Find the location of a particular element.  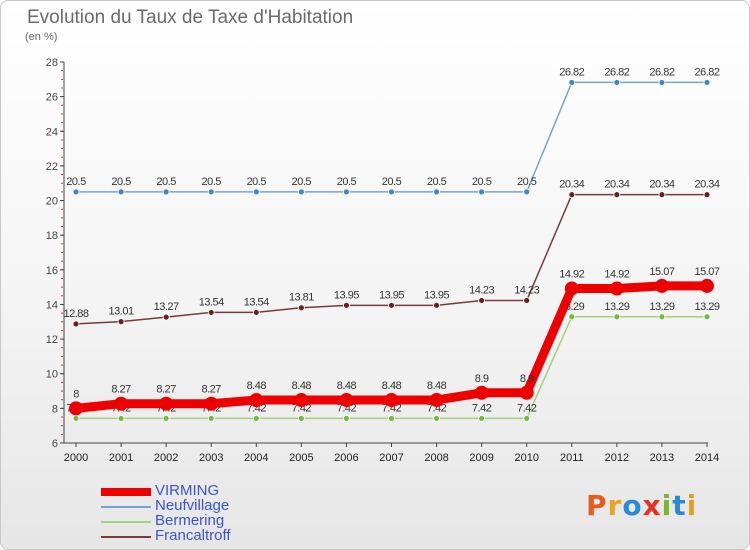

data-label-francaltroff: 13.01 is located at coordinates (121, 312).